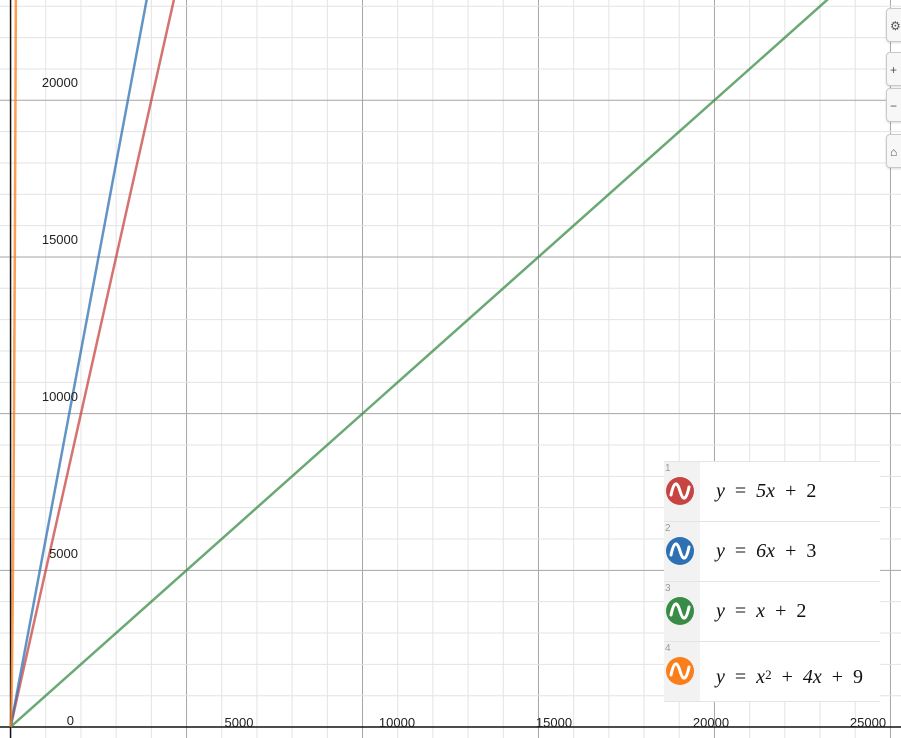  I want to click on expression-gutter: 3, so click(682, 611).